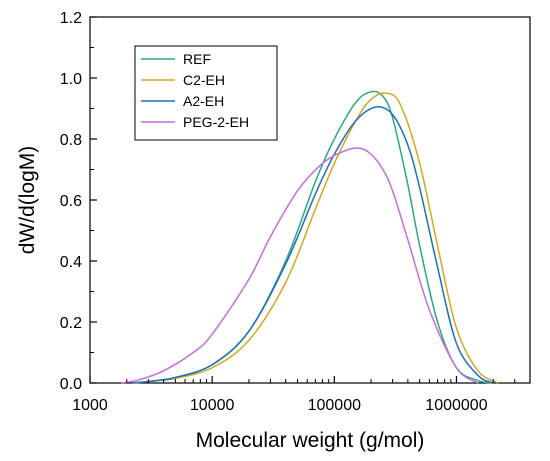 The width and height of the screenshot is (550, 461). Describe the element at coordinates (216, 122) in the screenshot. I see `legend-label: PEG-2-EH` at that location.